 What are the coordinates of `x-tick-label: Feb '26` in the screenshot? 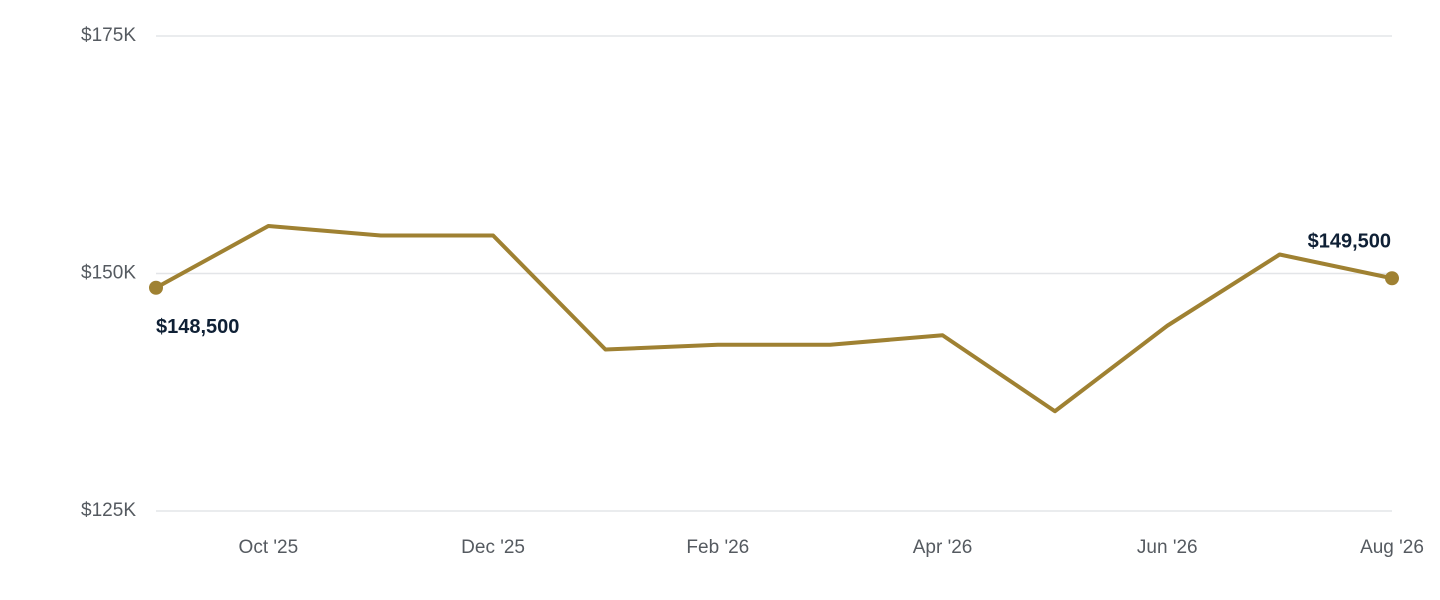 It's located at (717, 547).